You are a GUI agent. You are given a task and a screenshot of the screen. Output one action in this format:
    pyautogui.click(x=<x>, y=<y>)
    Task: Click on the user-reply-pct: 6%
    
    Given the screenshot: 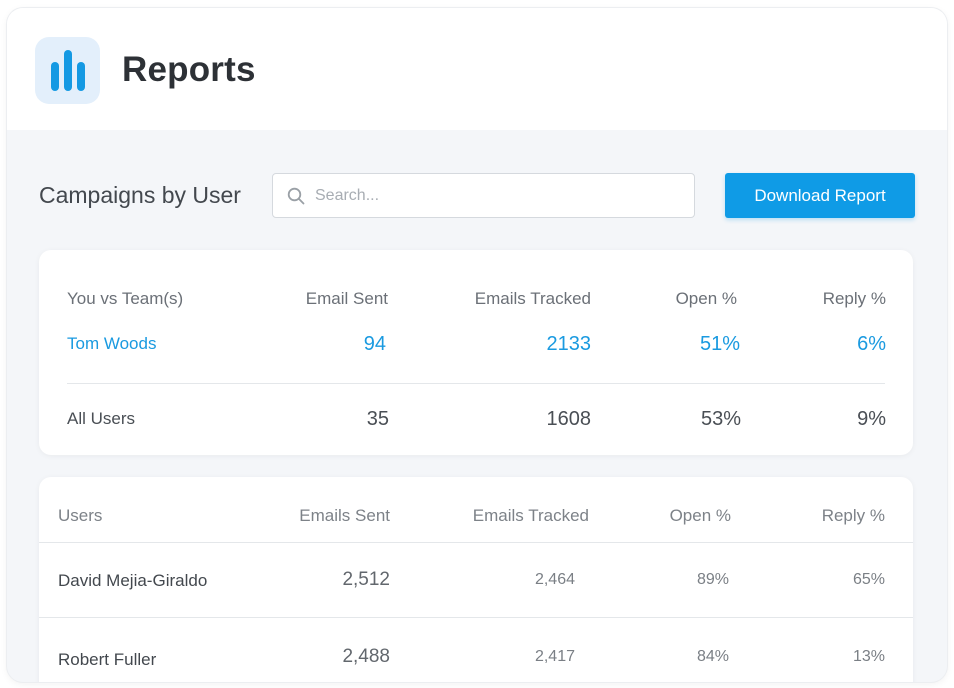 What is the action you would take?
    pyautogui.click(x=871, y=344)
    